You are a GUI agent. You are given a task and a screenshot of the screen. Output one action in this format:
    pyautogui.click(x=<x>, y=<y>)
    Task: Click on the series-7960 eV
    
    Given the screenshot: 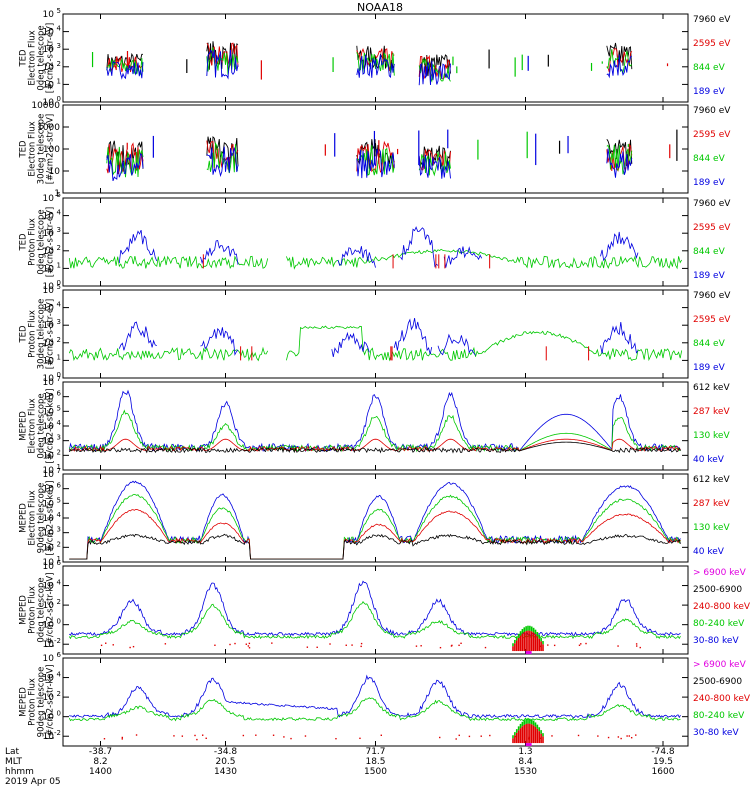 What is the action you would take?
    pyautogui.click(x=434, y=65)
    